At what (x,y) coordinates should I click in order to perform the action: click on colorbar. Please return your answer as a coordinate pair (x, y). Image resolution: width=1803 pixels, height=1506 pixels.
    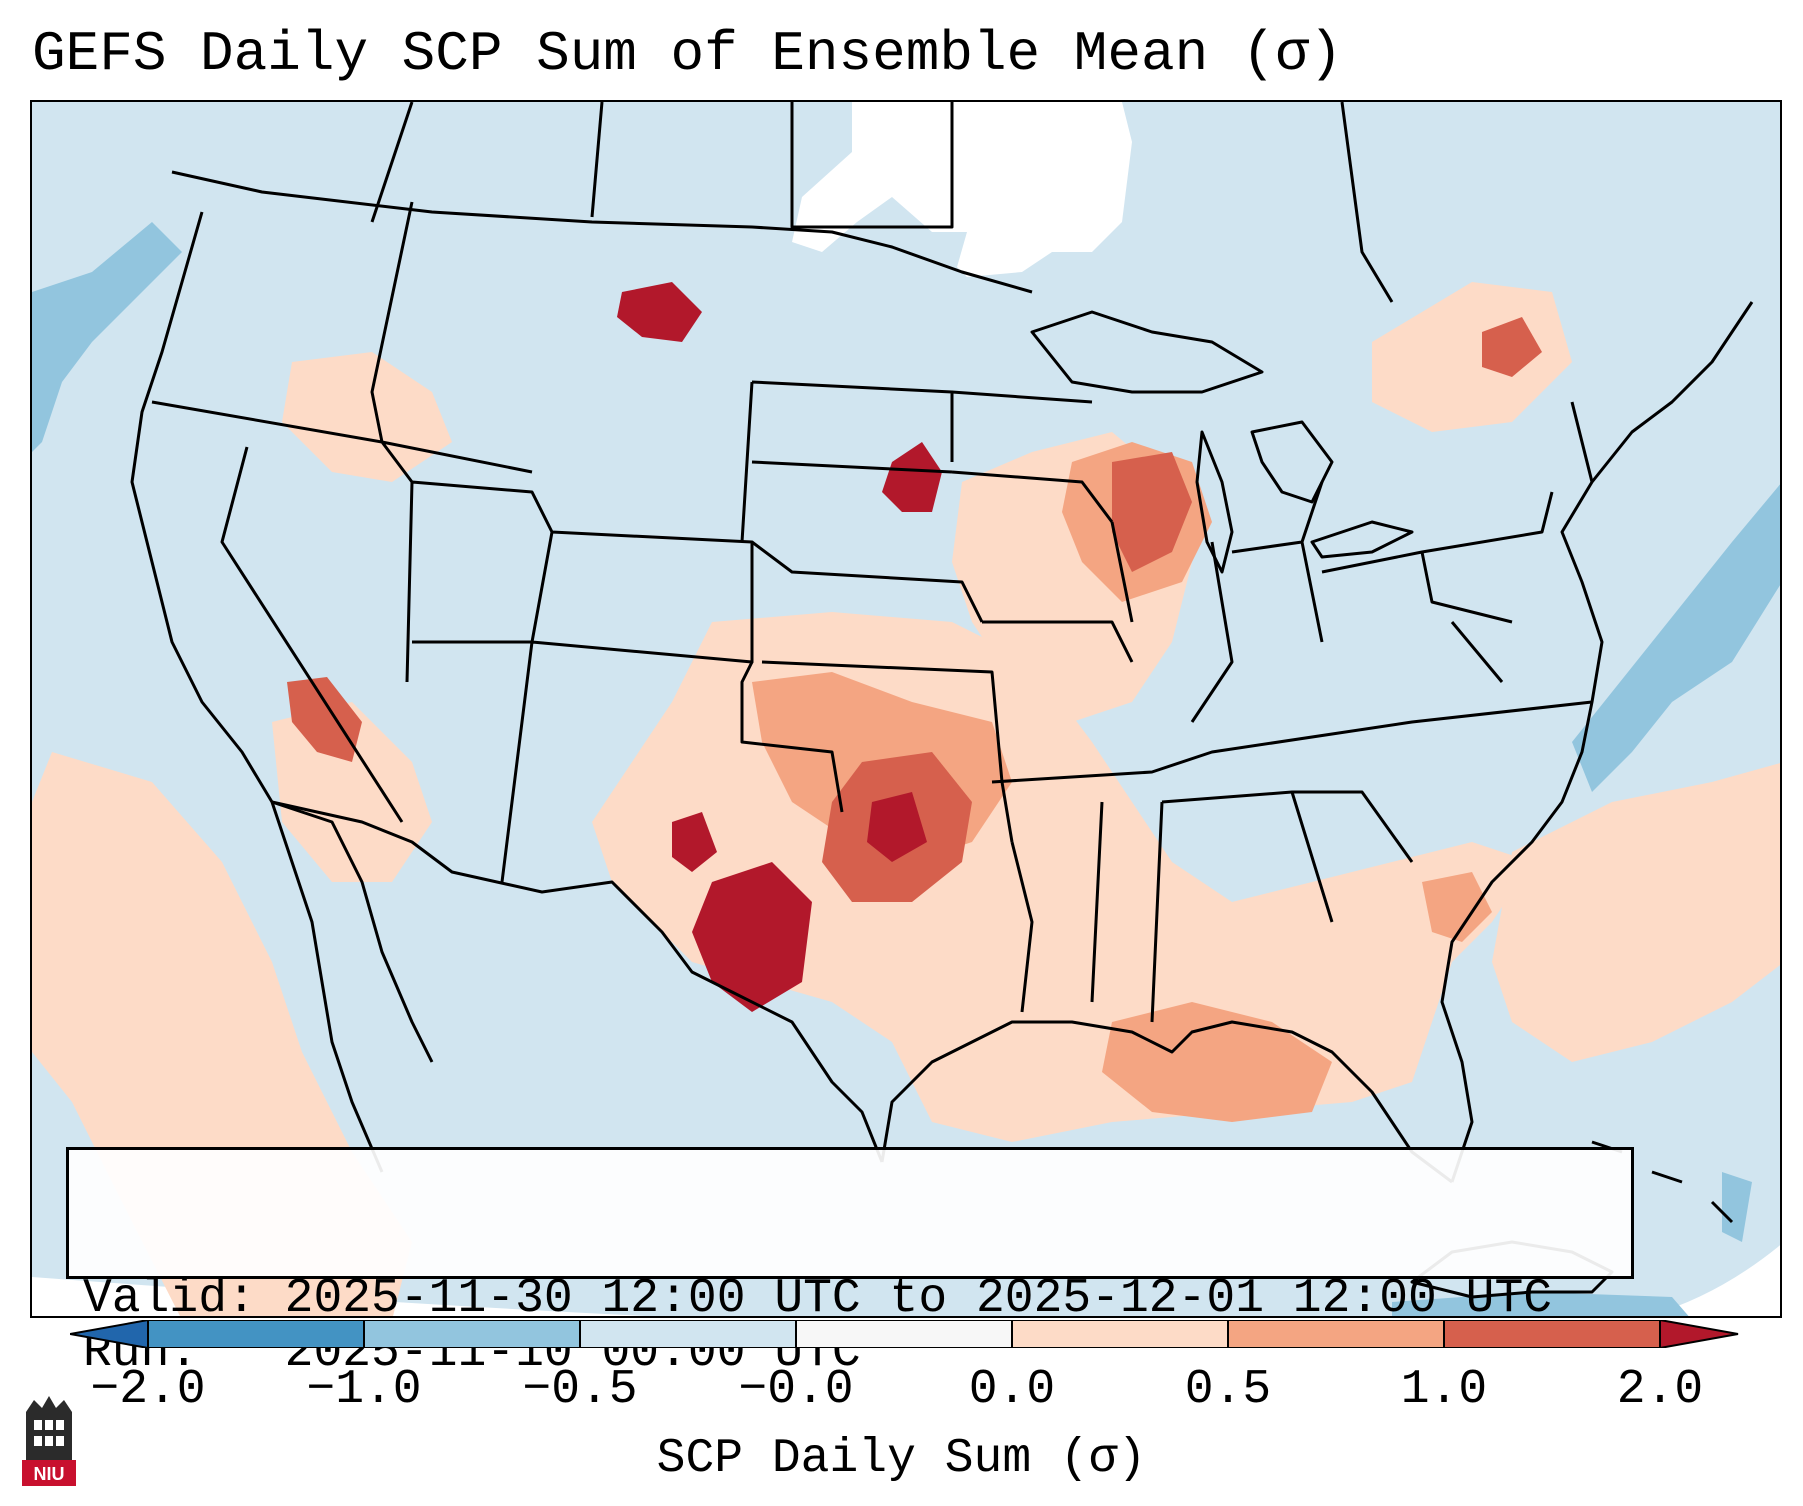
    Looking at the image, I should click on (904, 1334).